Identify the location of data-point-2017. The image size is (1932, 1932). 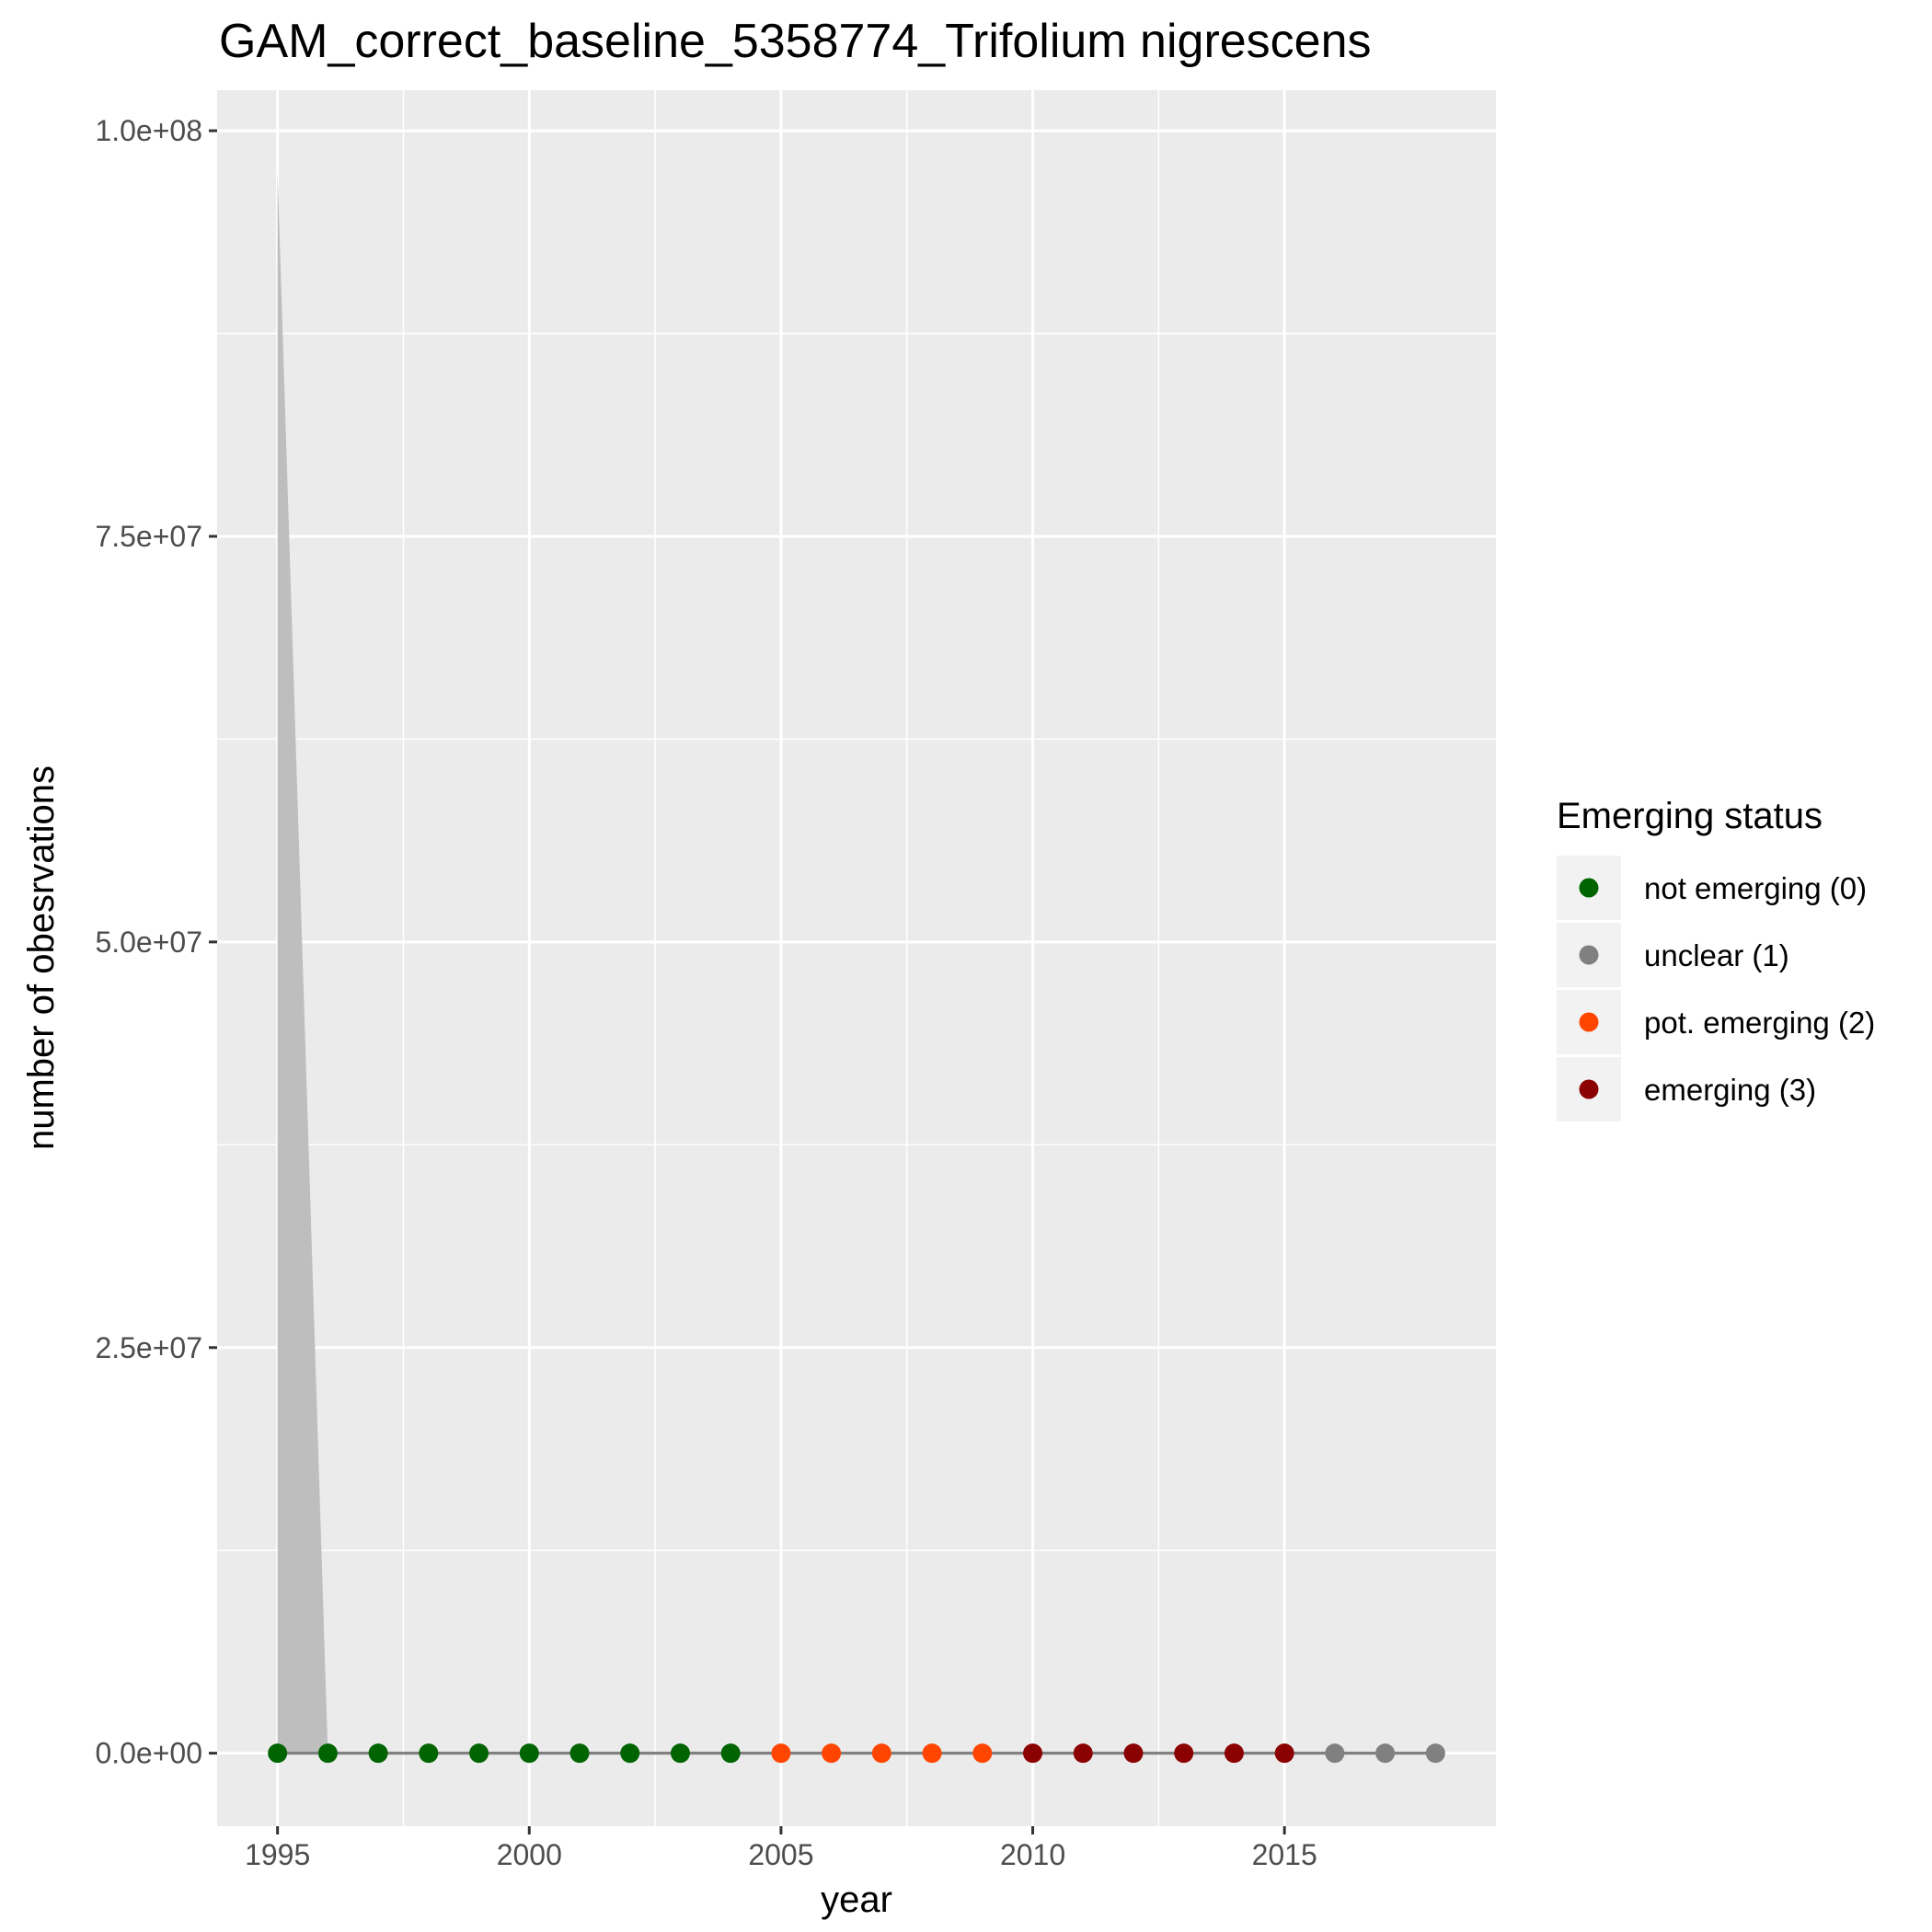
(1385, 1753).